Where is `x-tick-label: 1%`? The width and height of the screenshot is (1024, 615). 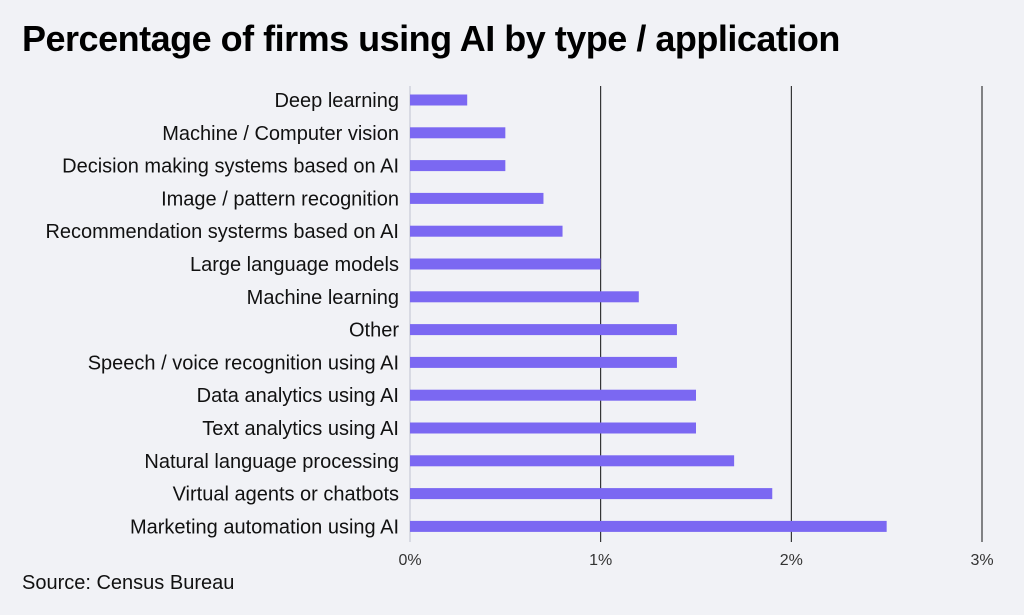
x-tick-label: 1% is located at coordinates (600, 560).